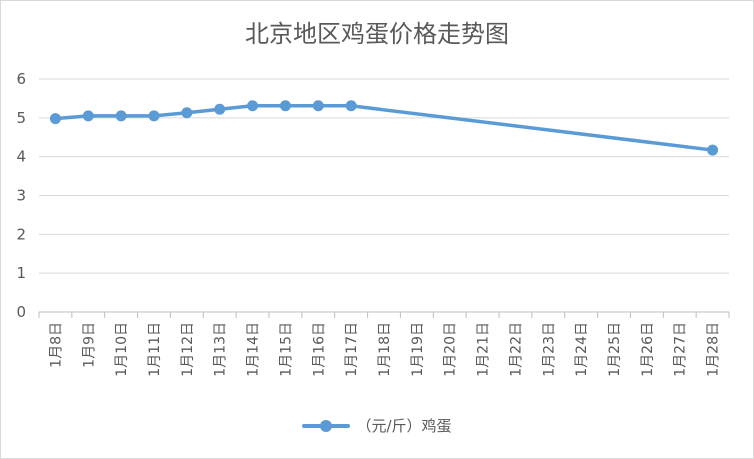  What do you see at coordinates (21, 312) in the screenshot?
I see `y-tick-label: 0` at bounding box center [21, 312].